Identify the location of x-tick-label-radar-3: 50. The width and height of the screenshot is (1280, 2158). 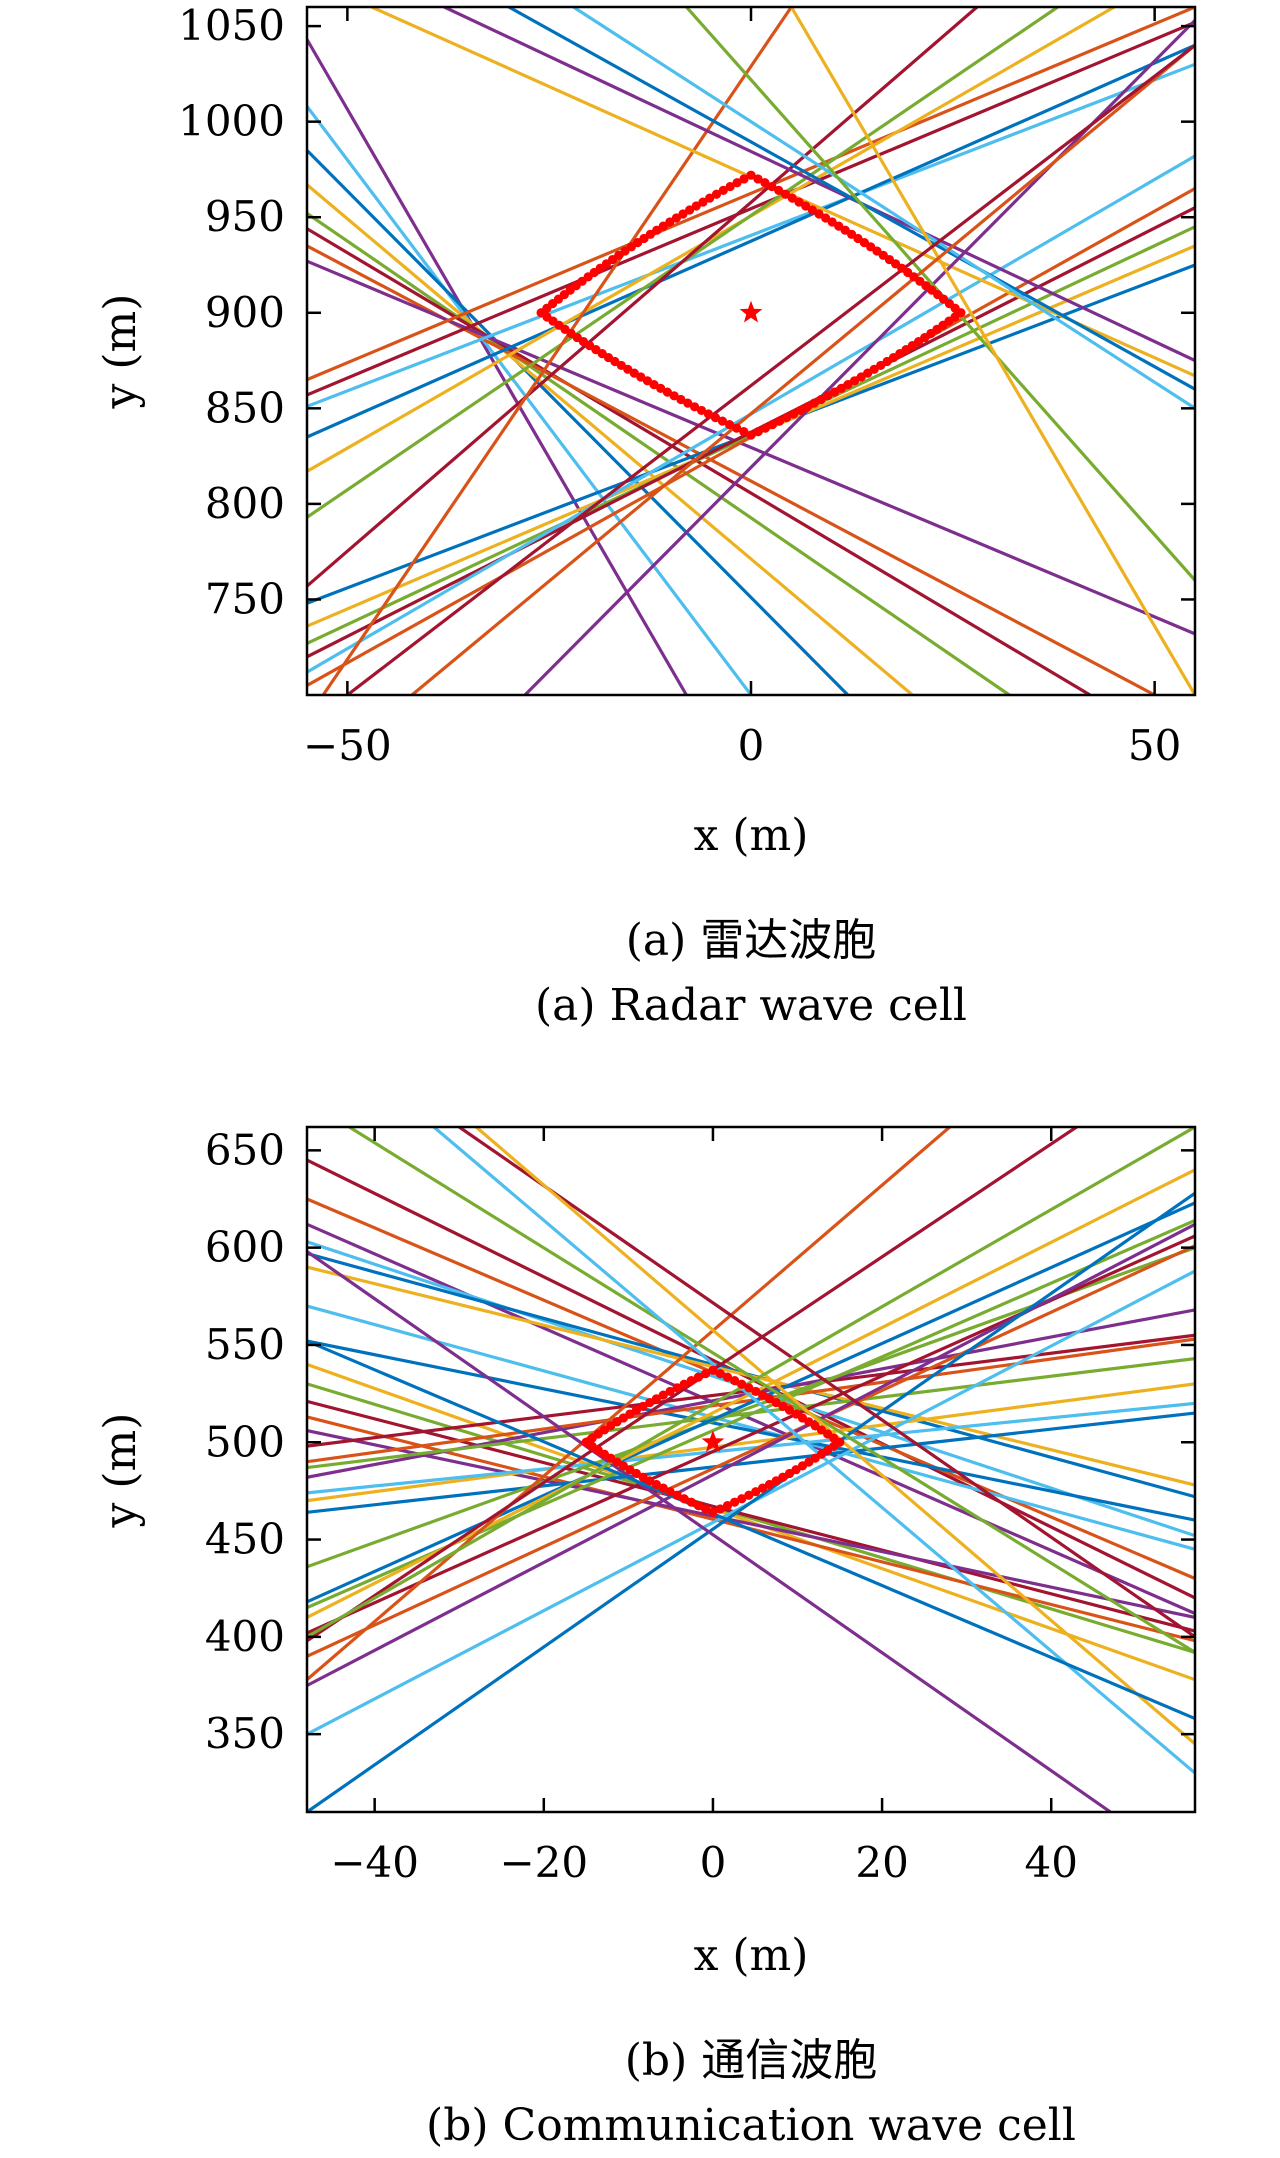
(1154, 745).